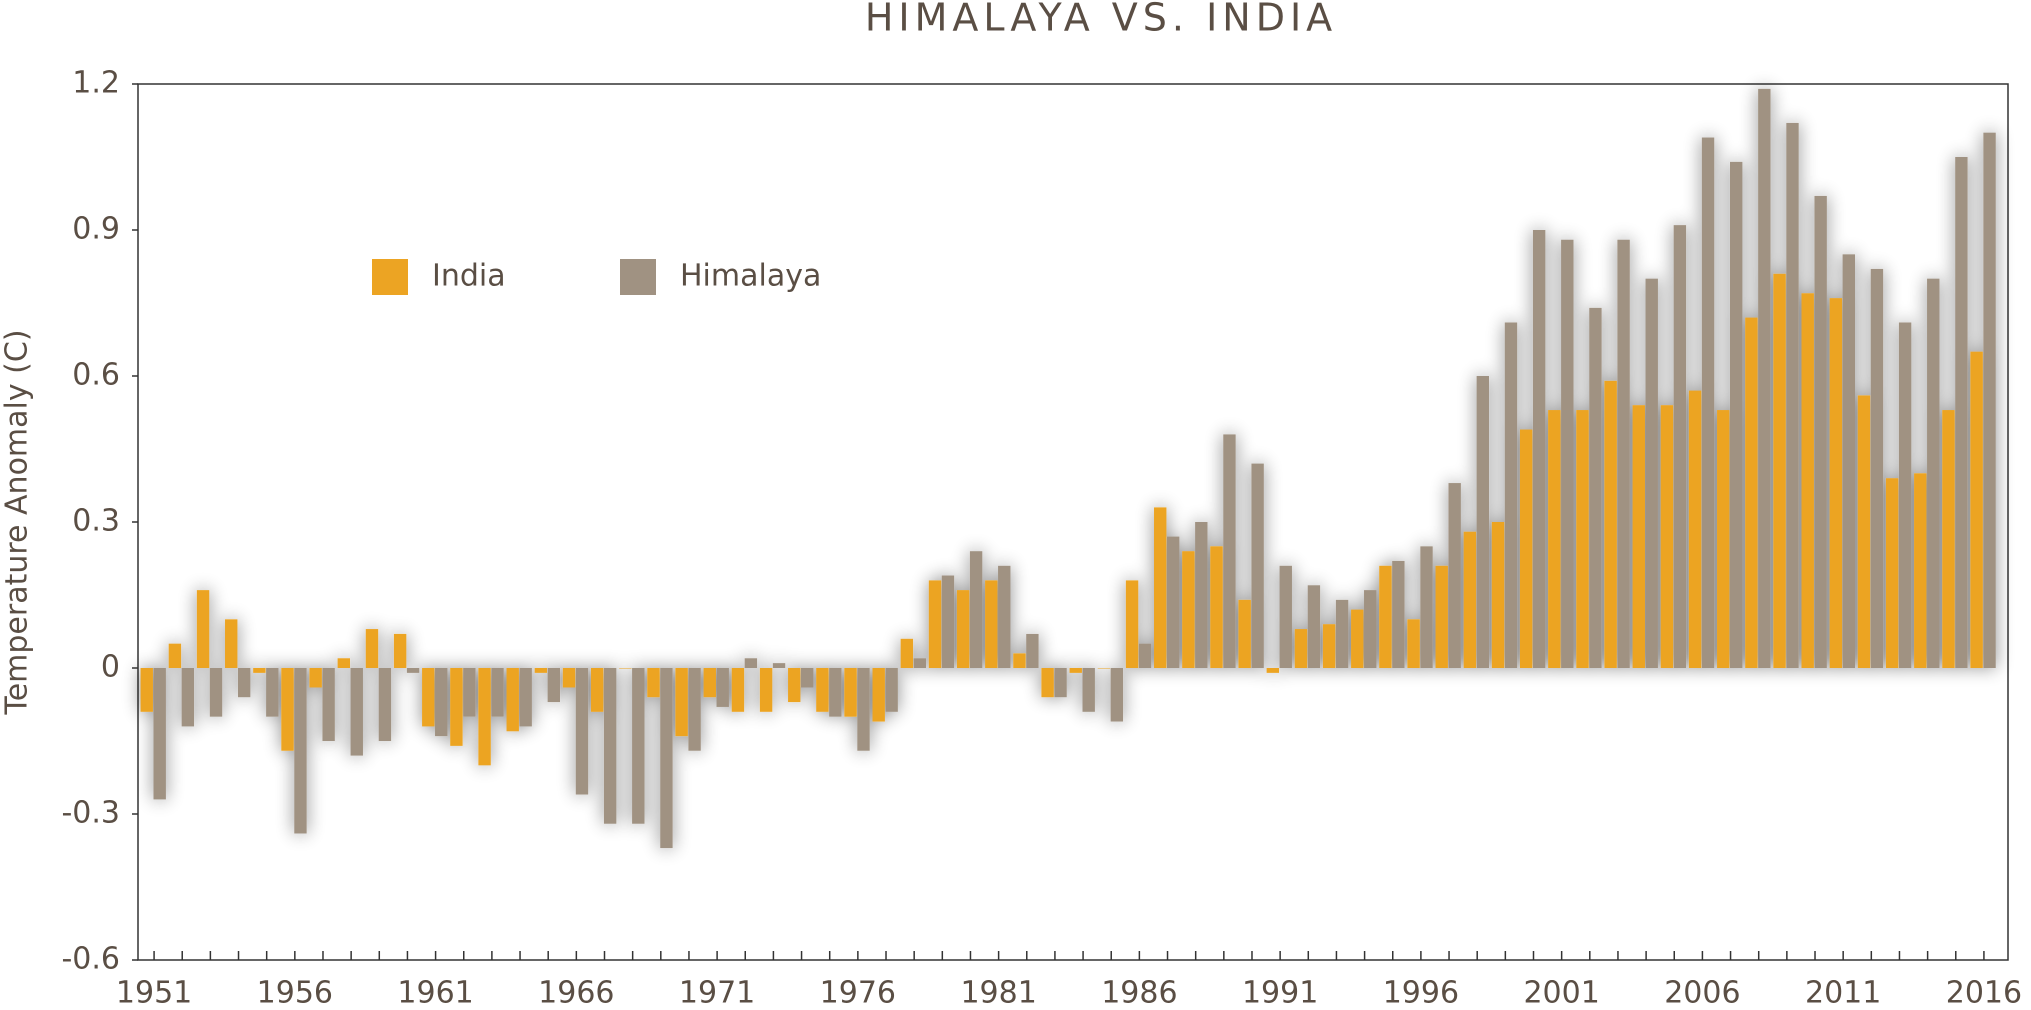 The height and width of the screenshot is (1010, 2031). Describe the element at coordinates (717, 993) in the screenshot. I see `x-tick-label: 1971` at that location.